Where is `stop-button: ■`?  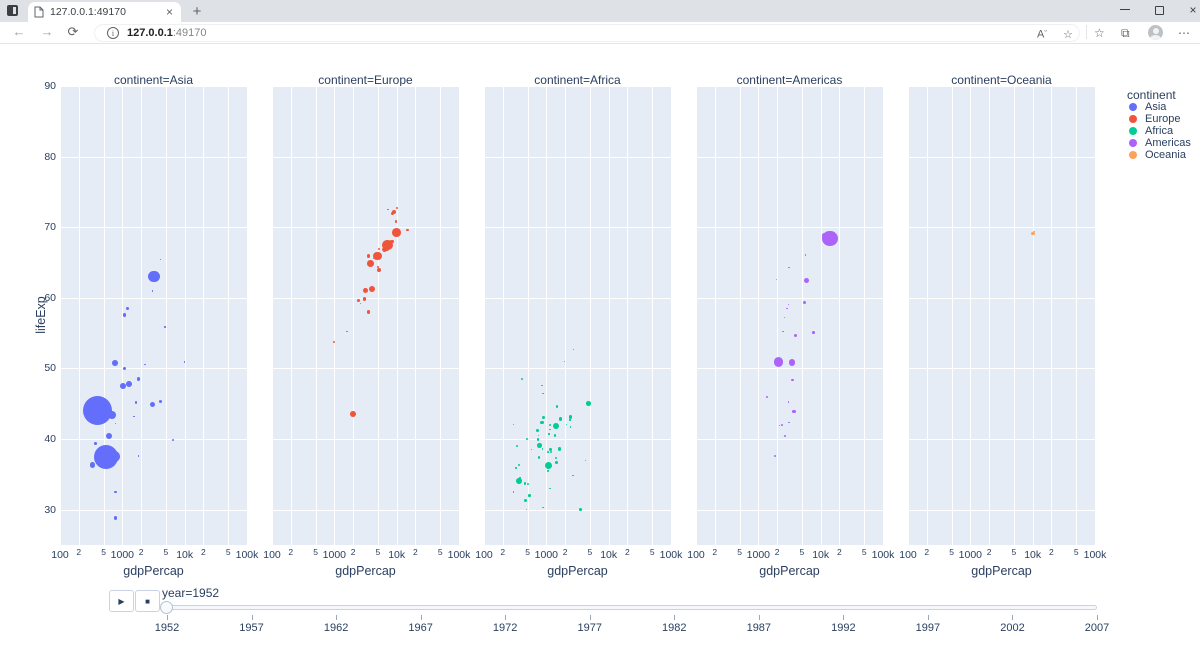 stop-button: ■ is located at coordinates (147, 601).